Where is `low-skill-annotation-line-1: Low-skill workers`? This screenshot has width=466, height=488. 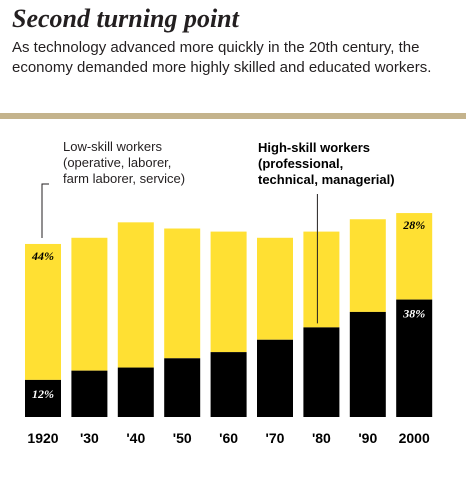
low-skill-annotation-line-1: Low-skill workers is located at coordinates (112, 146).